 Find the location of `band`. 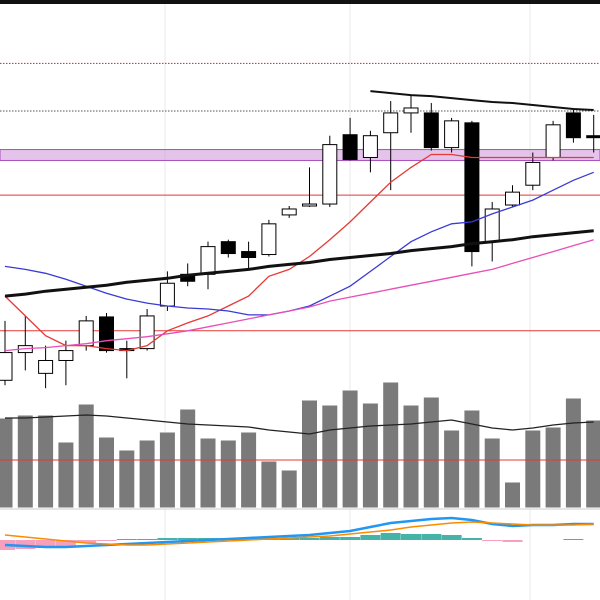

band is located at coordinates (300, 155).